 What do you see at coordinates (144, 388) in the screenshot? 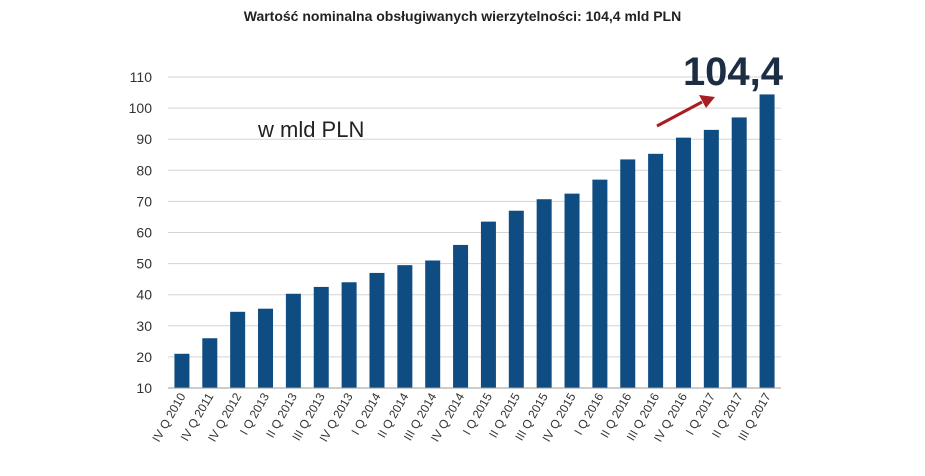
I see `y-tick-label: 10` at bounding box center [144, 388].